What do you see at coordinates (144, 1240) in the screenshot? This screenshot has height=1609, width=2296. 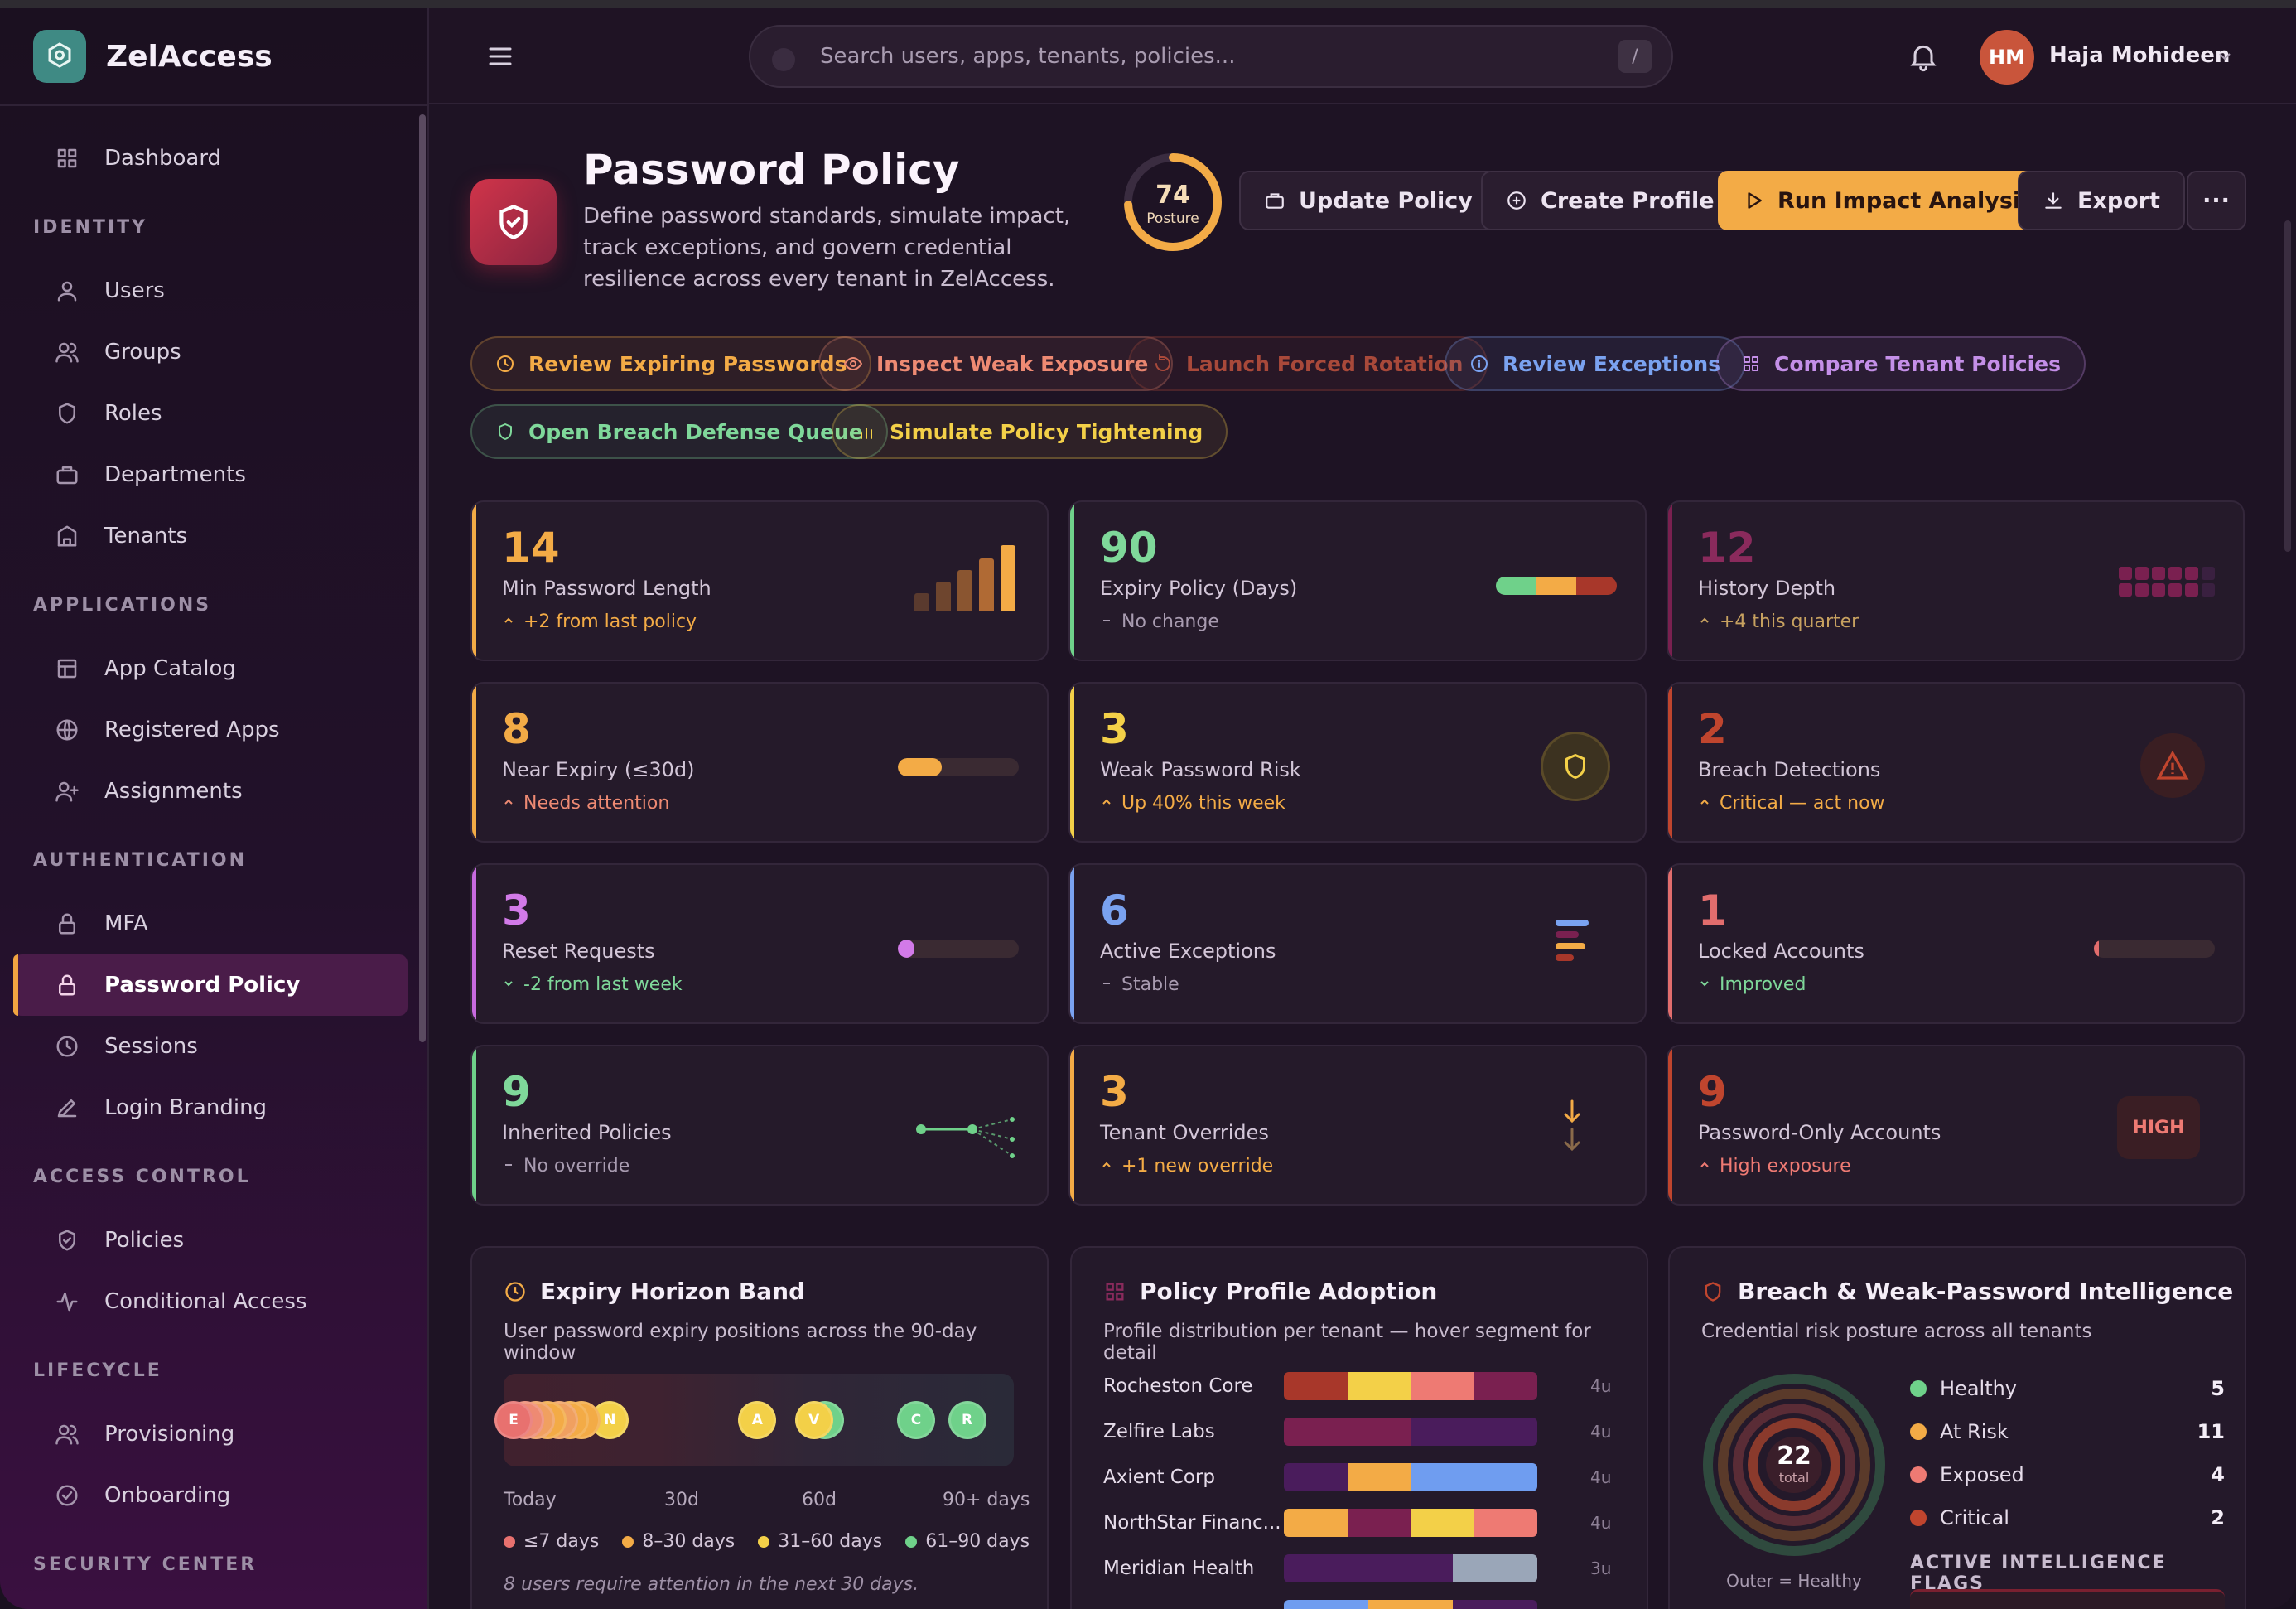 I see `sidebar-item-label: Policies` at bounding box center [144, 1240].